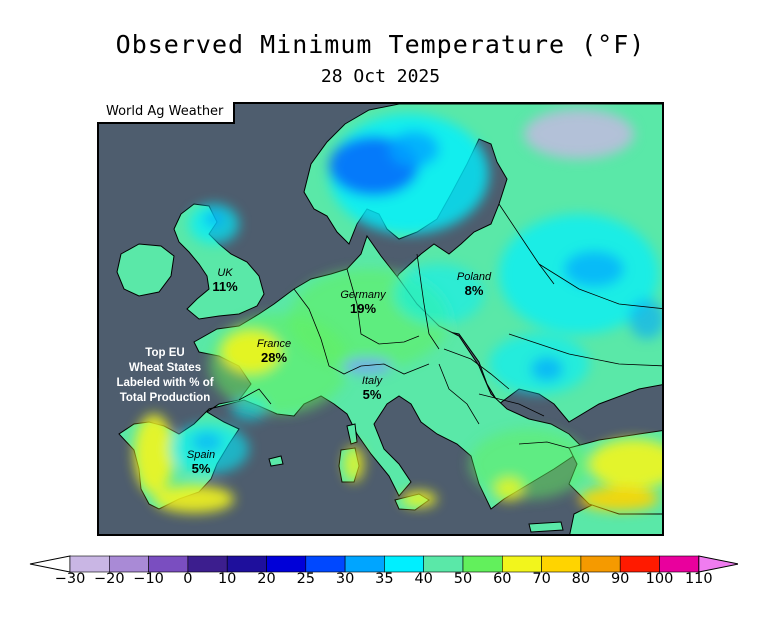  Describe the element at coordinates (345, 579) in the screenshot. I see `colorbar-tick-label: 30` at that location.